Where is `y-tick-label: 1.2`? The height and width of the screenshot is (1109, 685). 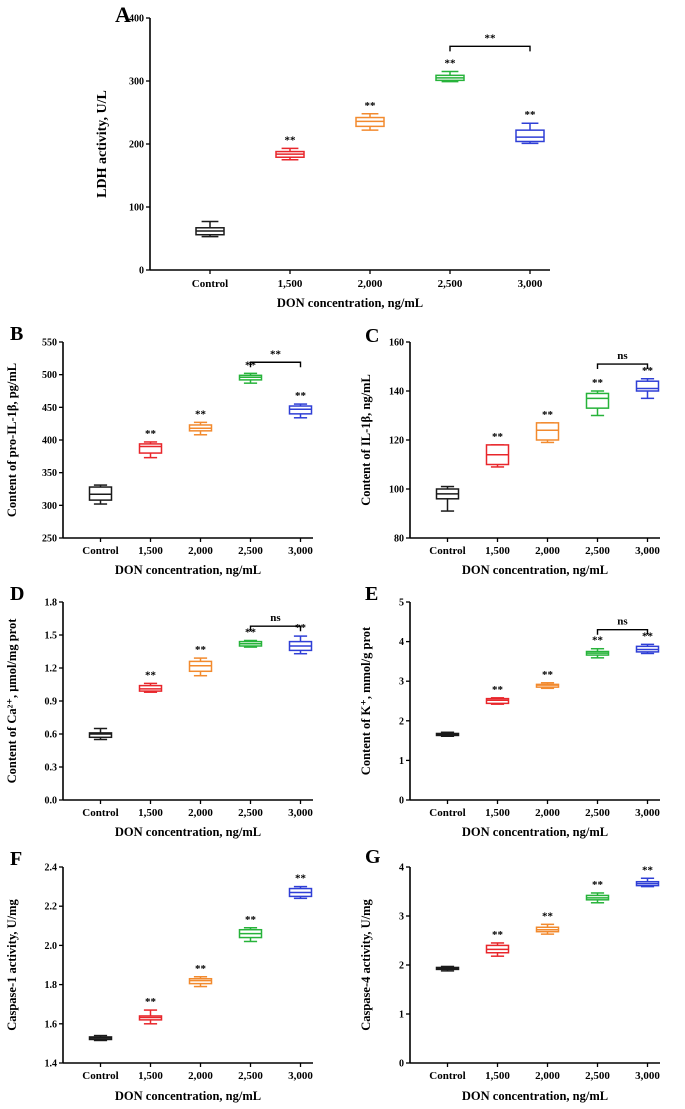
y-tick-label: 1.2 is located at coordinates (51, 669).